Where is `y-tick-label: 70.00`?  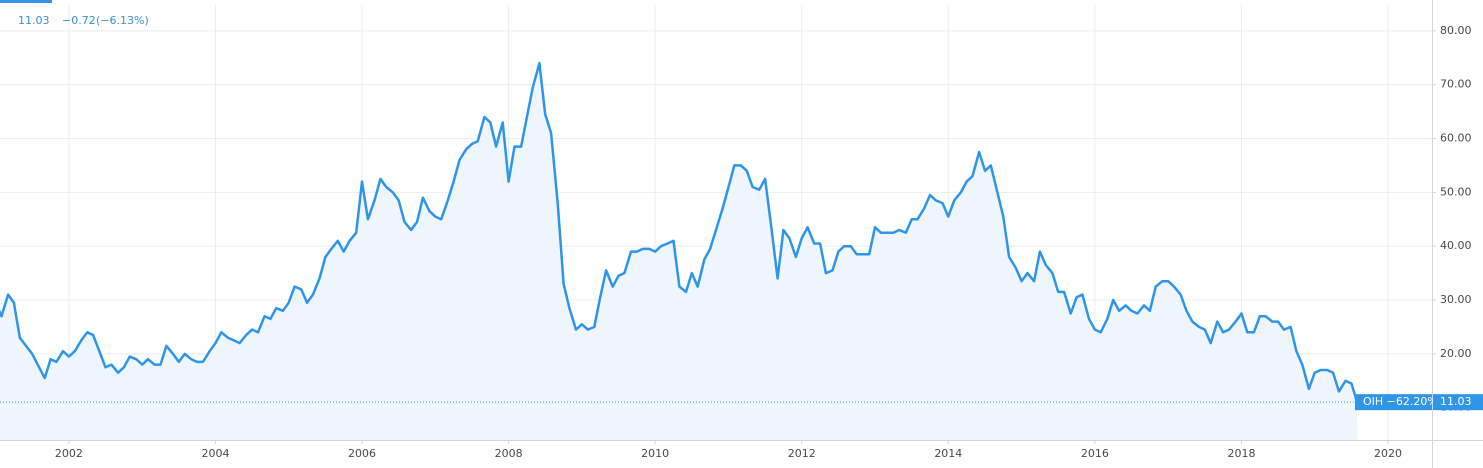
y-tick-label: 70.00 is located at coordinates (1456, 84).